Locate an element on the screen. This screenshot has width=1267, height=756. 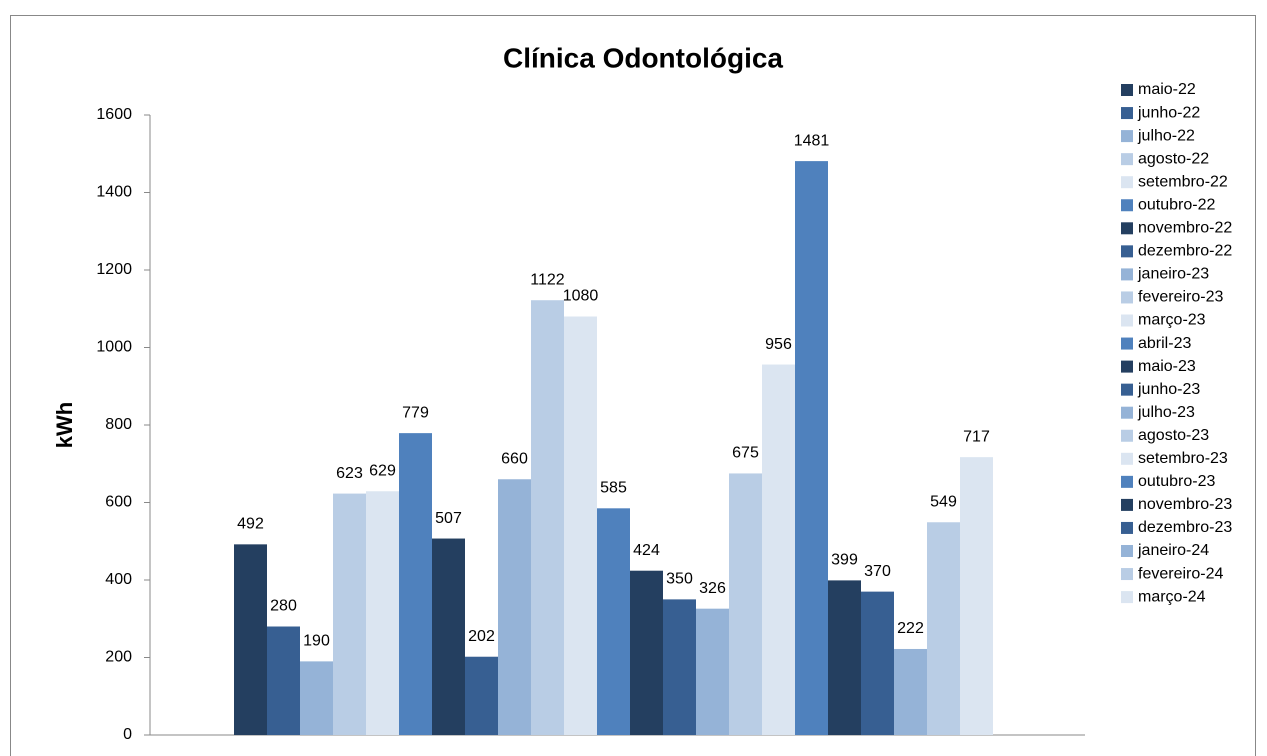
legend-label: agosto-23 is located at coordinates (1173, 435).